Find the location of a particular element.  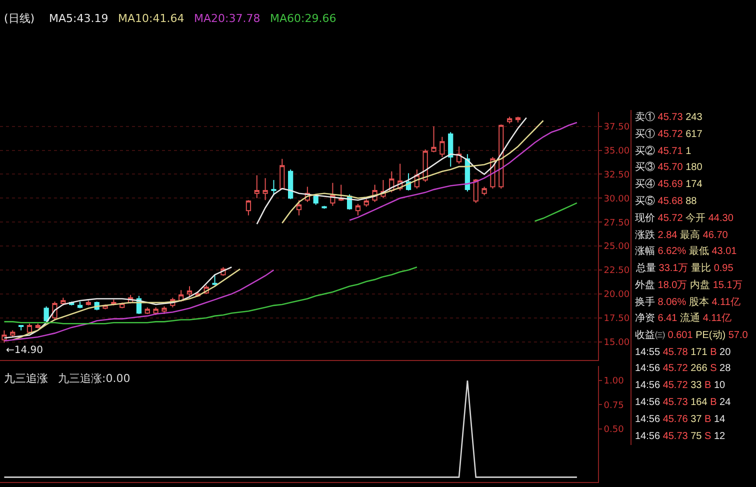

y-tick-label: 22.50 is located at coordinates (617, 271).